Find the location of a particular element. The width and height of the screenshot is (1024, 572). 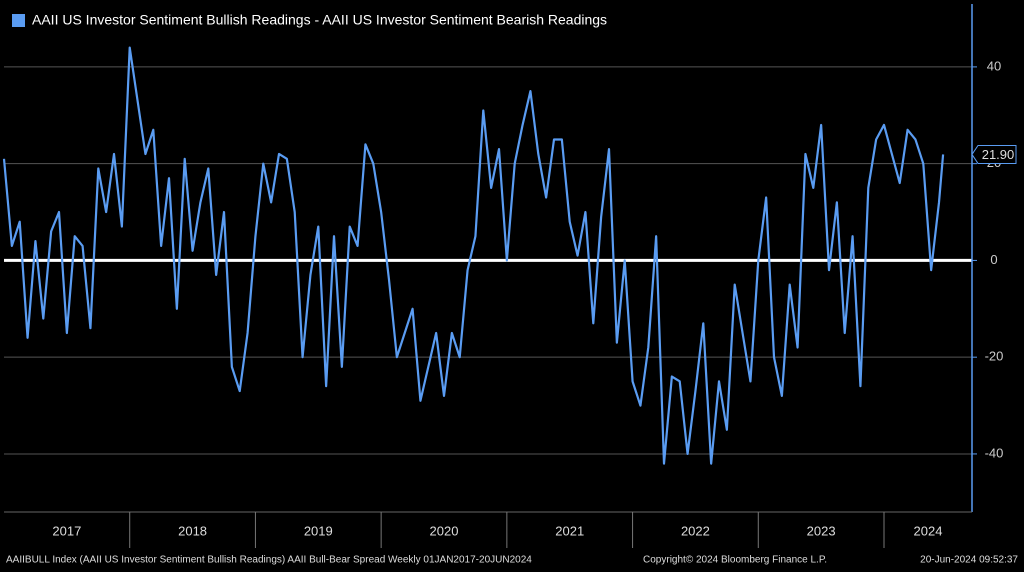

last-value-marker is located at coordinates (994, 154).